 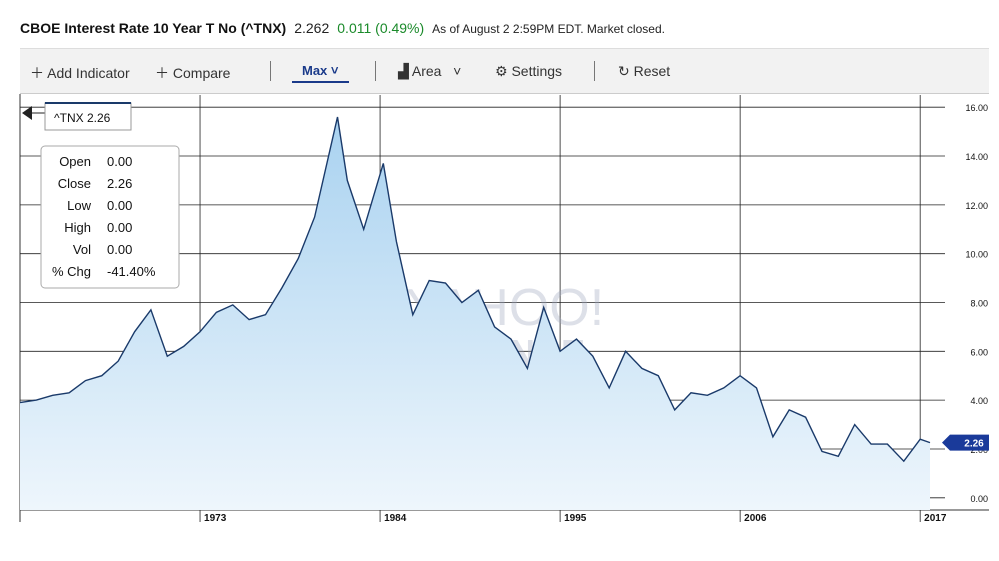 What do you see at coordinates (537, 71) in the screenshot?
I see `settings-label: Settings` at bounding box center [537, 71].